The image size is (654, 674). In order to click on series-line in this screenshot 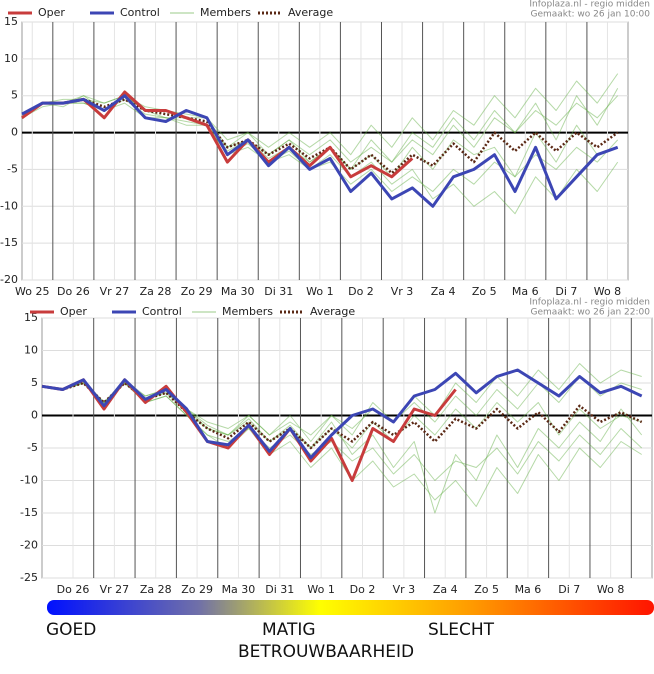, I will do `click(342, 414)`.